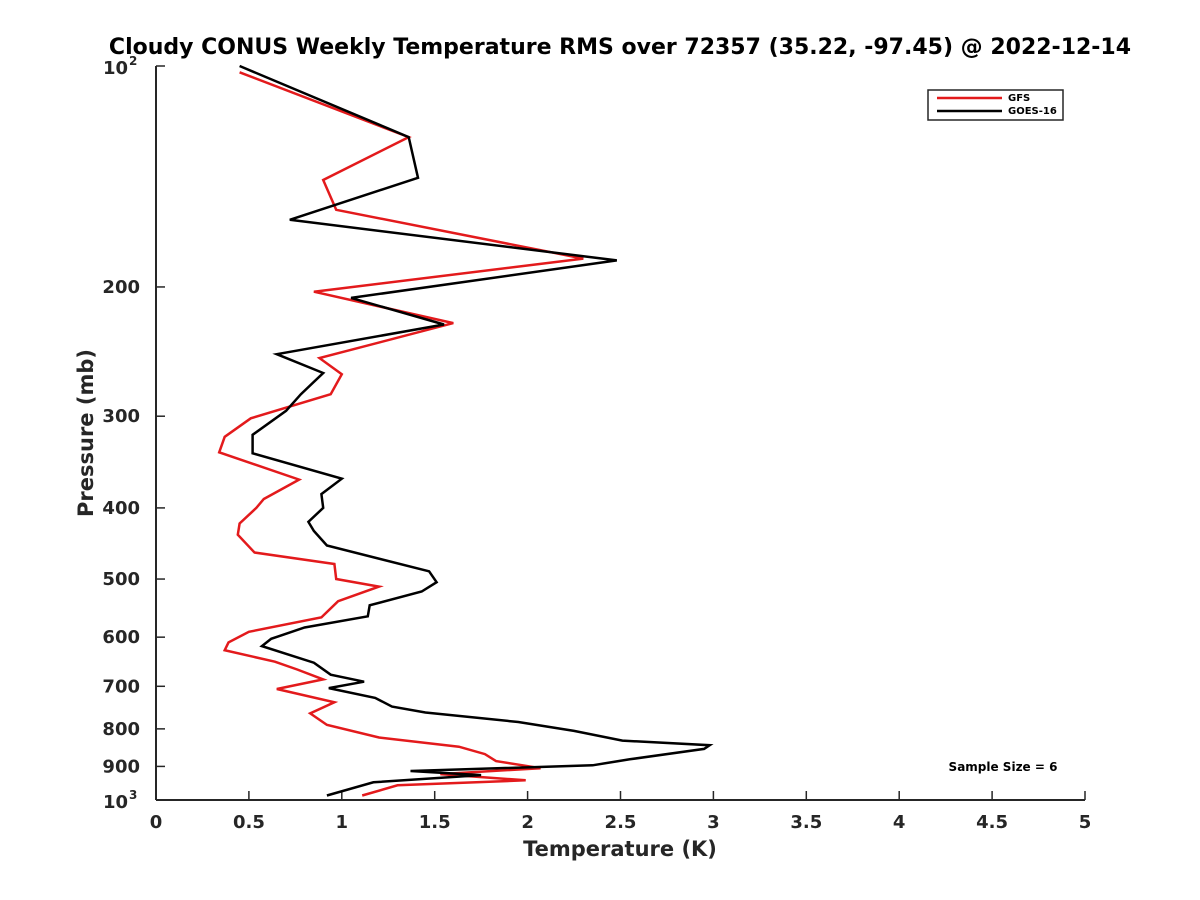  What do you see at coordinates (133, 61) in the screenshot?
I see `y-tick-label-exponent: 2` at bounding box center [133, 61].